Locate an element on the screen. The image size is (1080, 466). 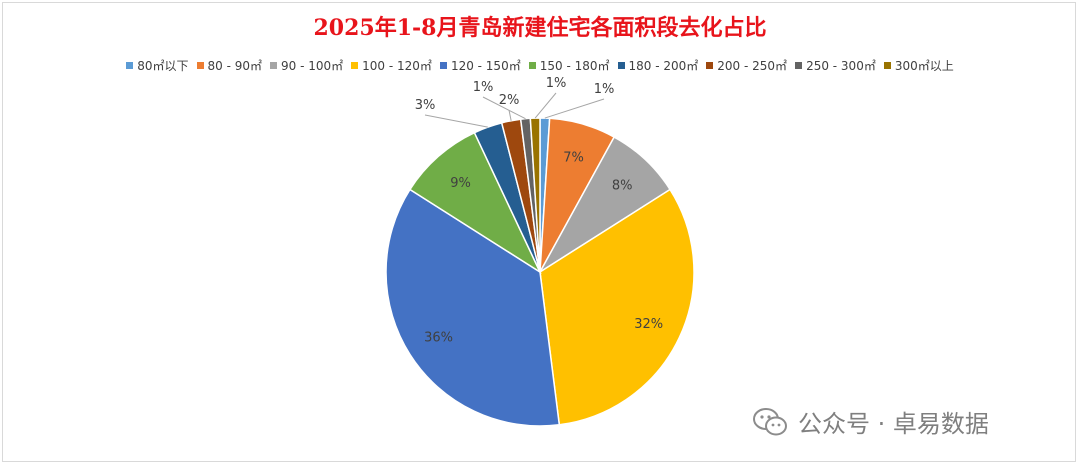
slice-label: 7% is located at coordinates (573, 158).